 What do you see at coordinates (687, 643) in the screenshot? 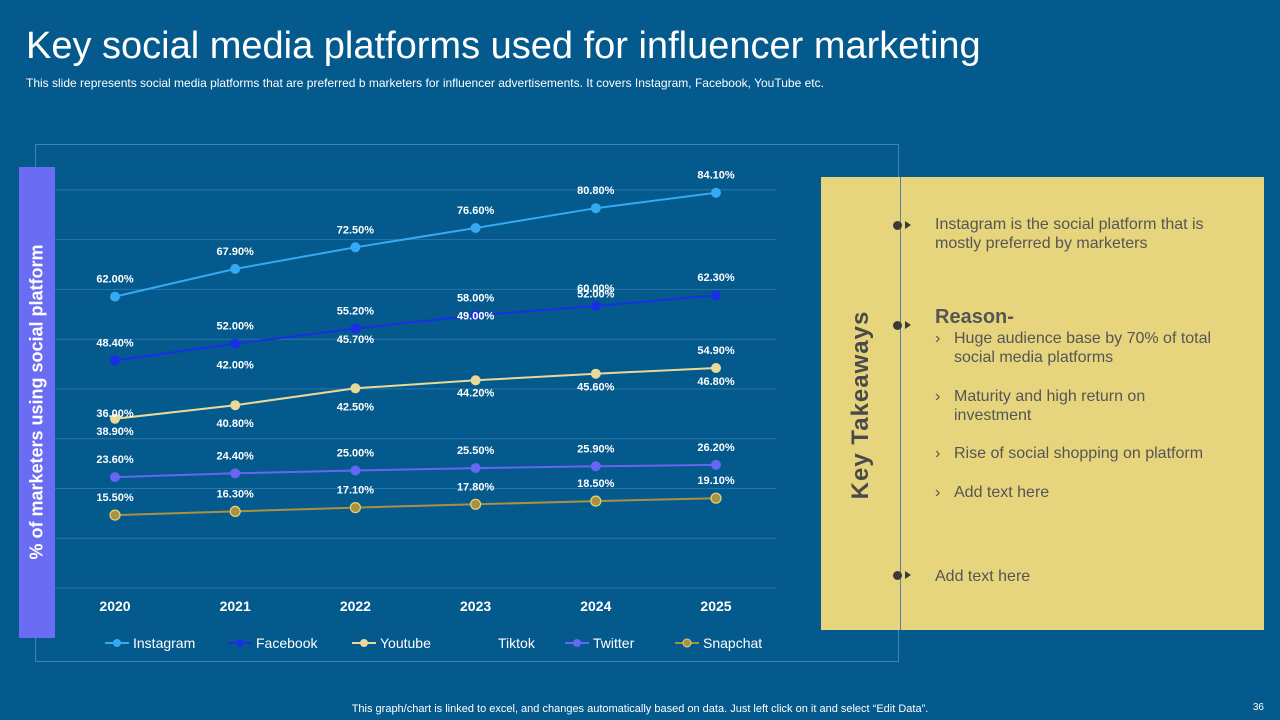
I see `legend-snapchat-marker` at bounding box center [687, 643].